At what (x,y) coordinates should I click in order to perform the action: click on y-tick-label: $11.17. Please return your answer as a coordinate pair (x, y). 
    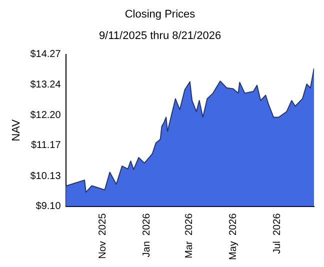
    Looking at the image, I should click on (46, 146).